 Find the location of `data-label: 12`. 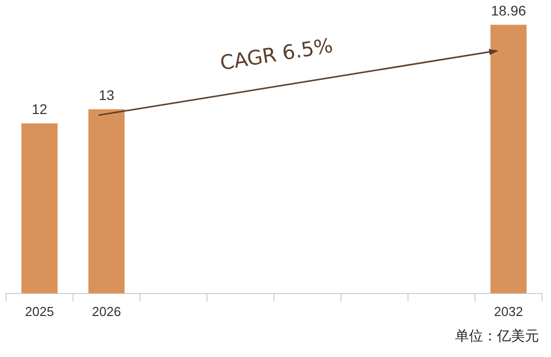

data-label: 12 is located at coordinates (40, 109).